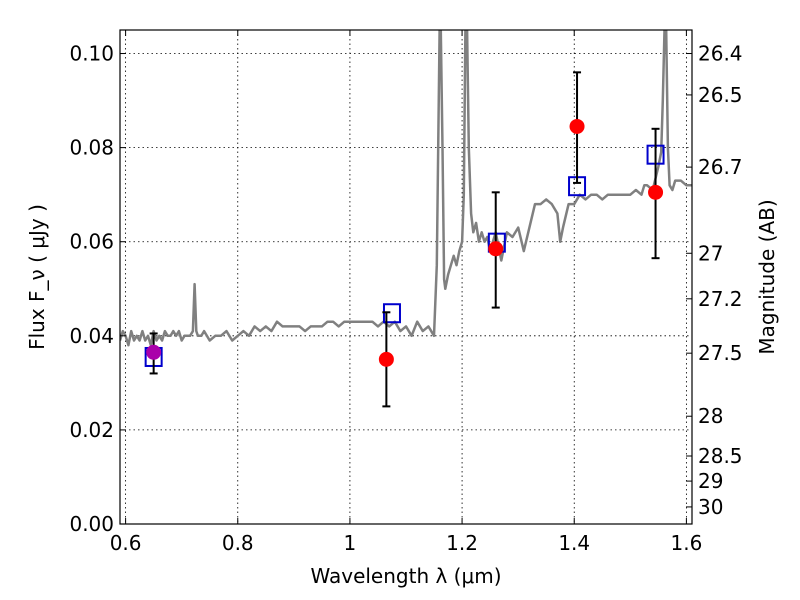 This screenshot has height=600, width=800. What do you see at coordinates (710, 481) in the screenshot?
I see `right-tick-label: 29` at bounding box center [710, 481].